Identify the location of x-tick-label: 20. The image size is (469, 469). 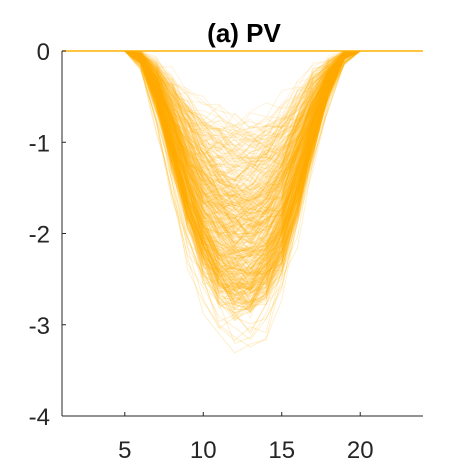
(360, 450).